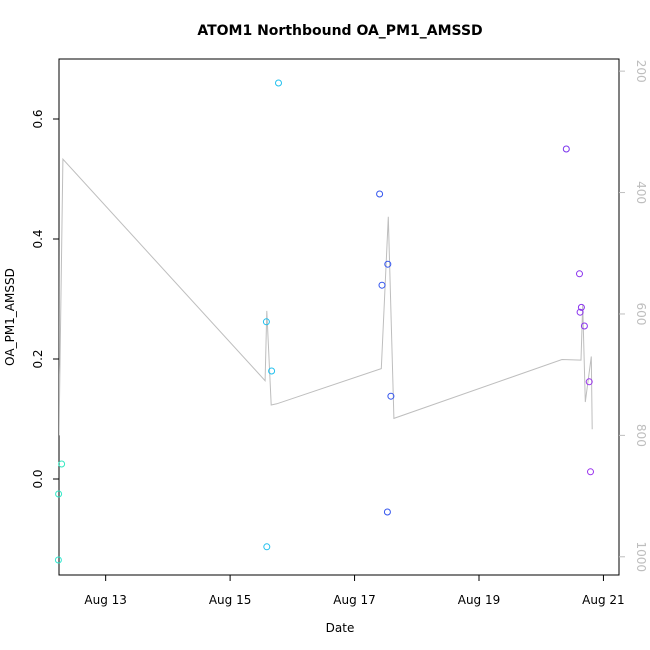 Image resolution: width=650 pixels, height=650 pixels. I want to click on y-tick-label-4: 0.6, so click(38, 118).